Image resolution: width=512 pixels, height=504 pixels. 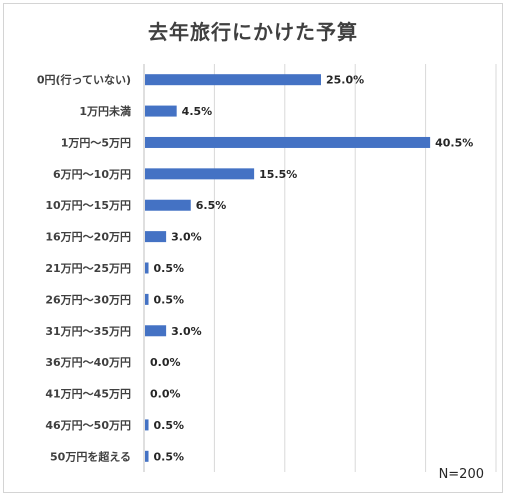 I want to click on data-label: 15.5%, so click(x=278, y=174).